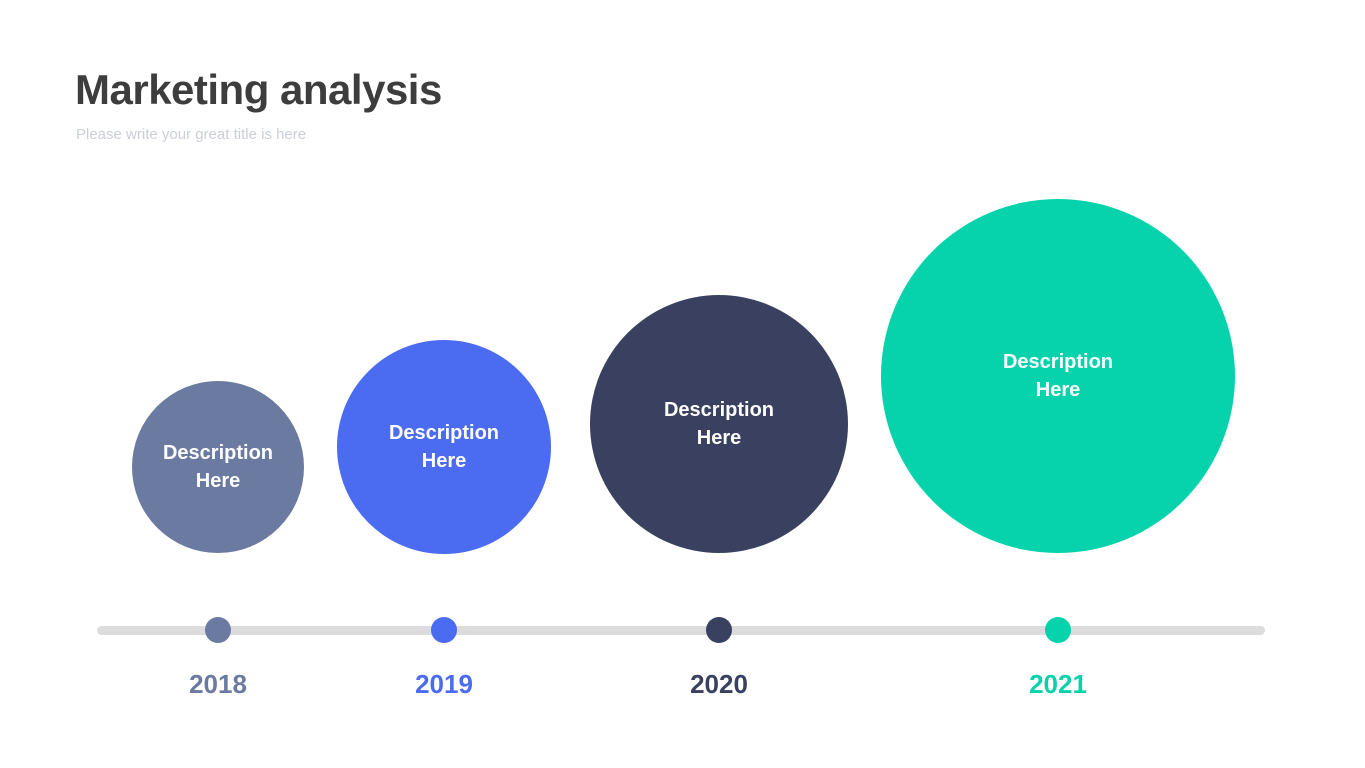 The height and width of the screenshot is (768, 1365). I want to click on timeline-bubble-2020: Description Here, so click(719, 424).